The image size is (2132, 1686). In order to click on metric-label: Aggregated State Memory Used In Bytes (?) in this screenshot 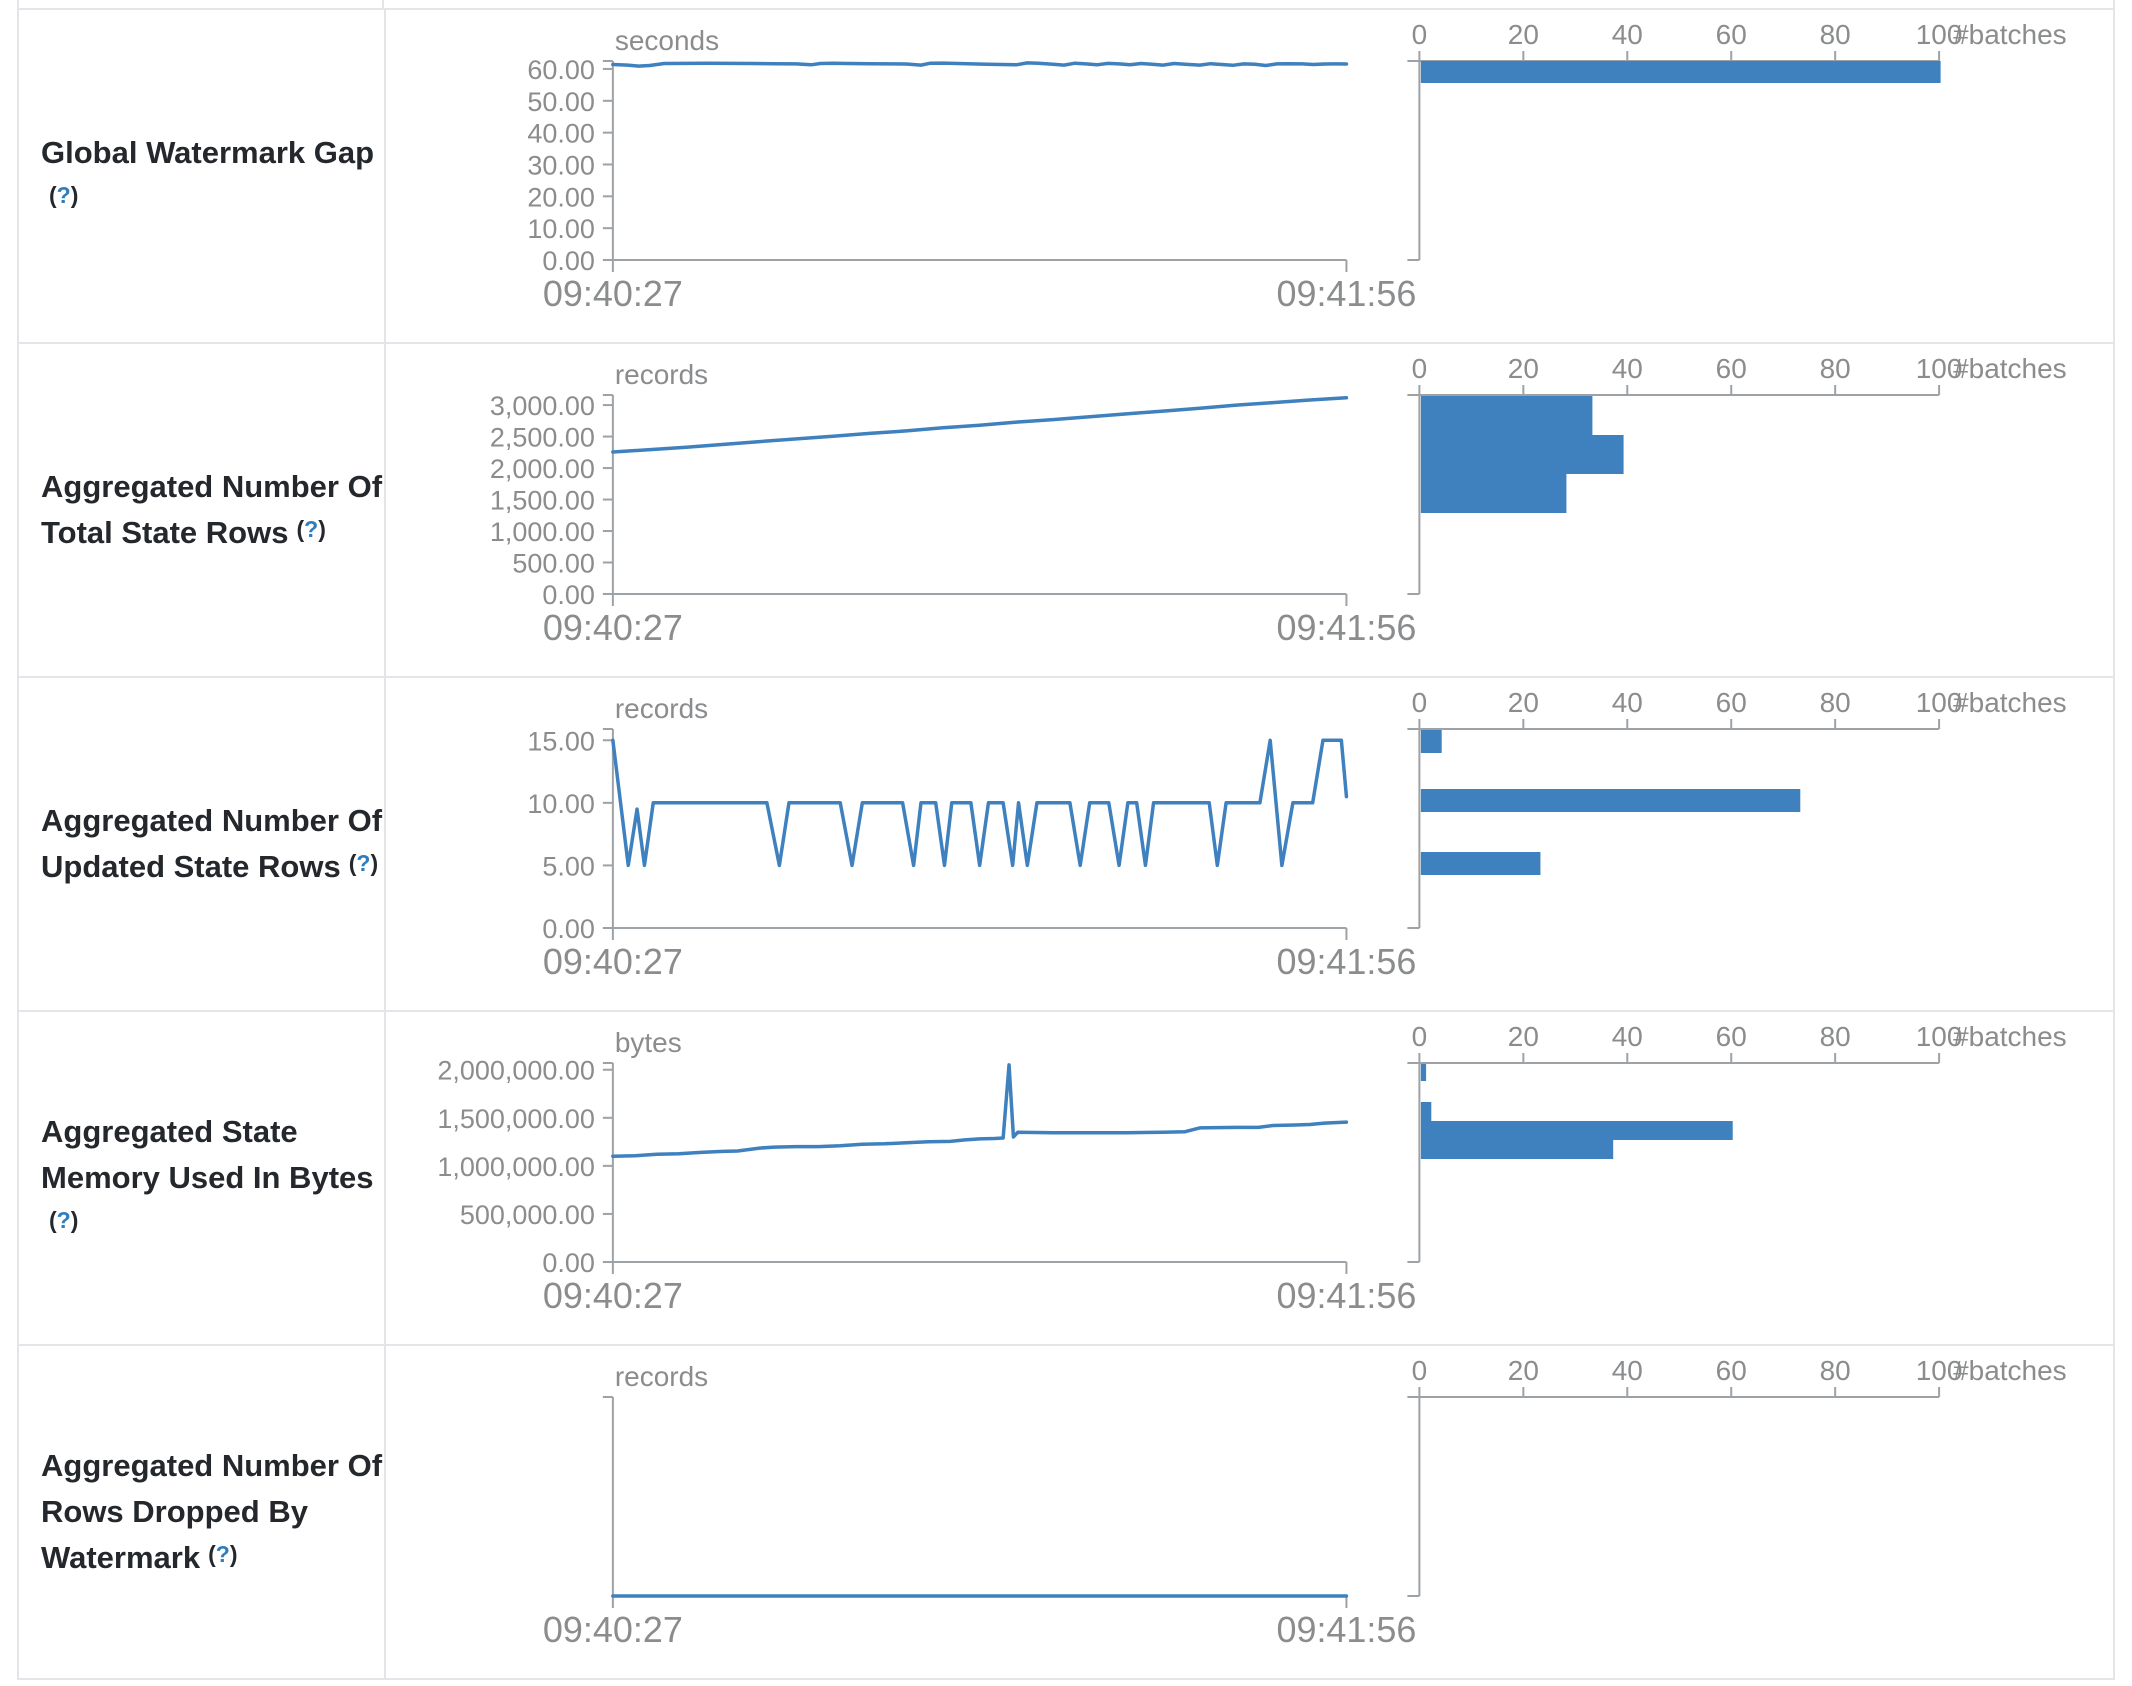, I will do `click(202, 1178)`.